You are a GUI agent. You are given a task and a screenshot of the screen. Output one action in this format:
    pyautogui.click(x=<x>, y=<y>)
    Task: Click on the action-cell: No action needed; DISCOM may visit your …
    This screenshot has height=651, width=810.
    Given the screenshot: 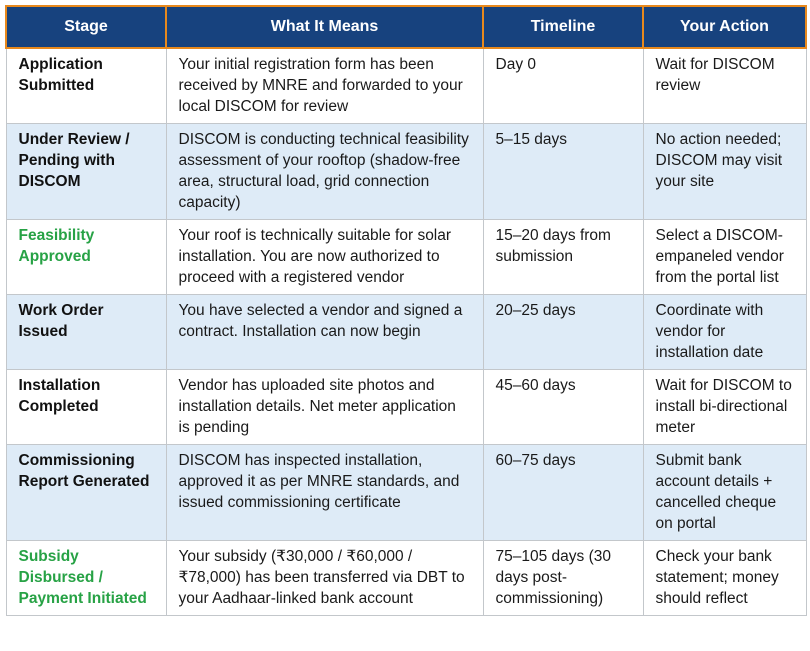 What is the action you would take?
    pyautogui.click(x=724, y=171)
    